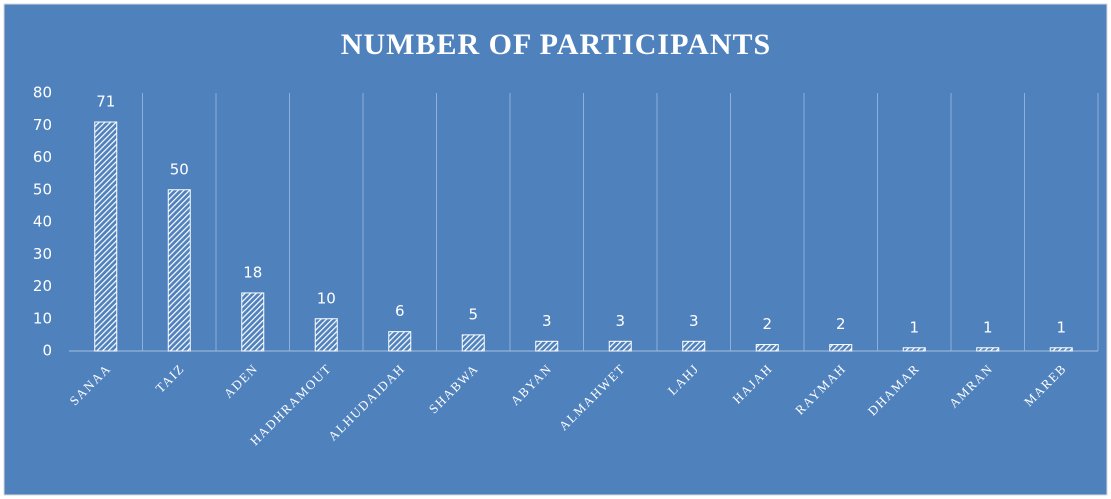 This screenshot has width=1111, height=499. Describe the element at coordinates (42, 222) in the screenshot. I see `y-tick-label: 40` at that location.